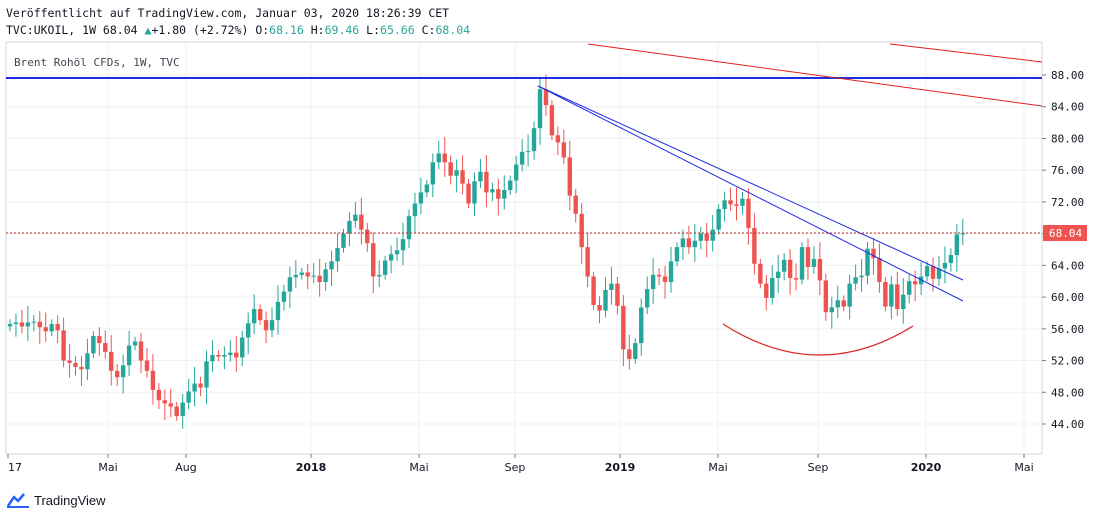 The image size is (1100, 520). What do you see at coordinates (1067, 424) in the screenshot?
I see `y-tick-label: 44.00` at bounding box center [1067, 424].